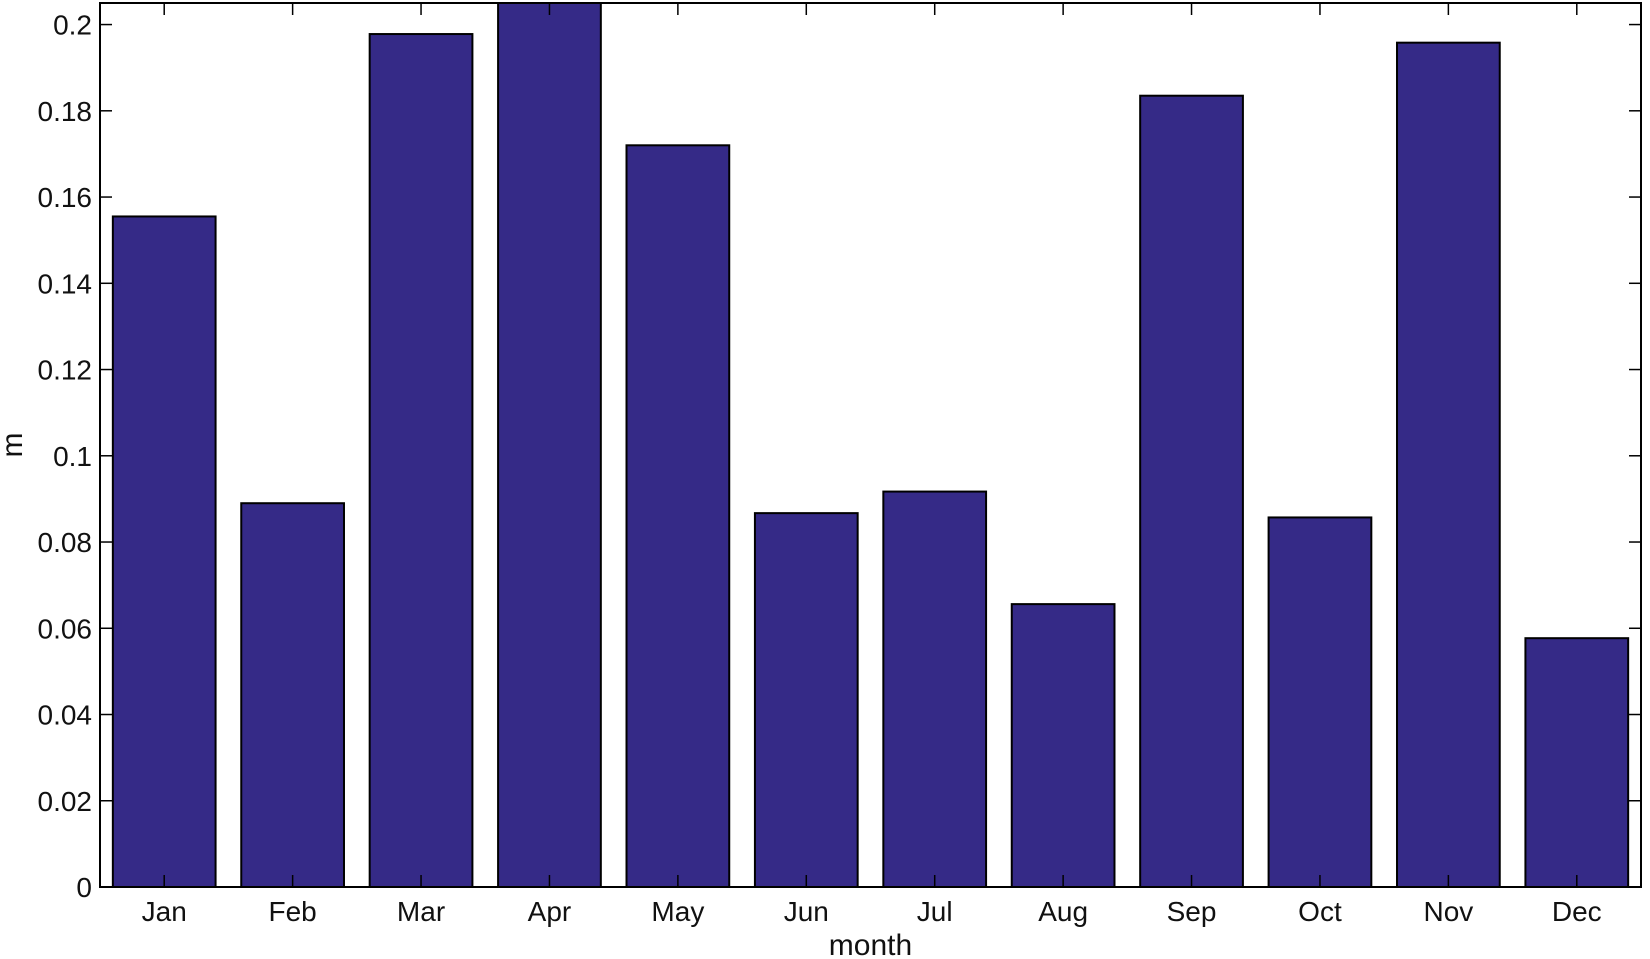  What do you see at coordinates (65, 715) in the screenshot?
I see `y-tick-label: 0.04` at bounding box center [65, 715].